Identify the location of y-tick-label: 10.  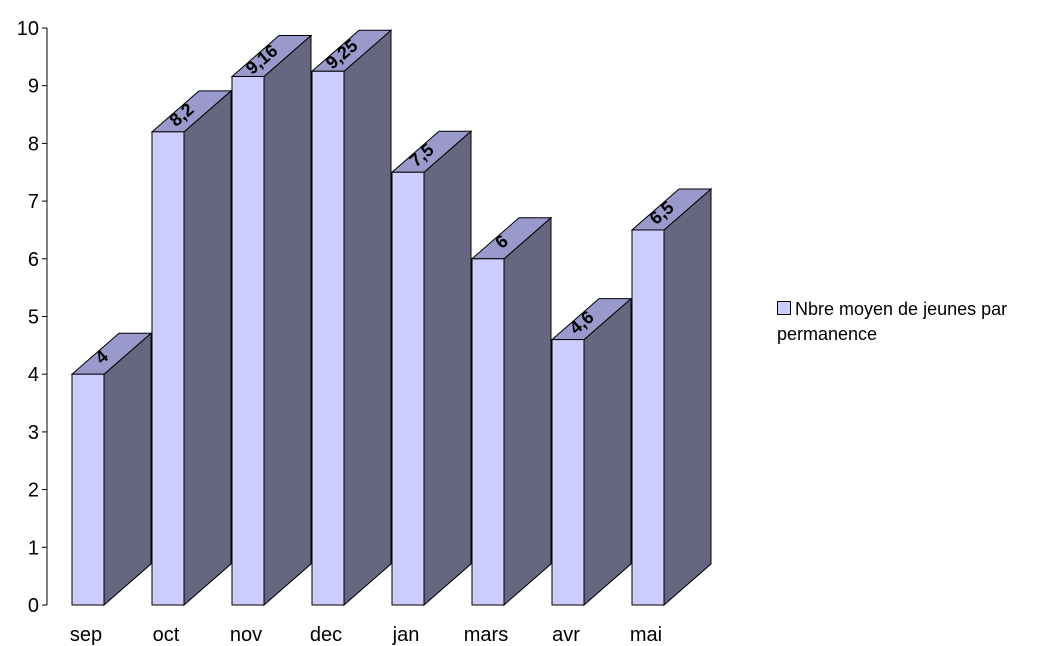
(28, 29).